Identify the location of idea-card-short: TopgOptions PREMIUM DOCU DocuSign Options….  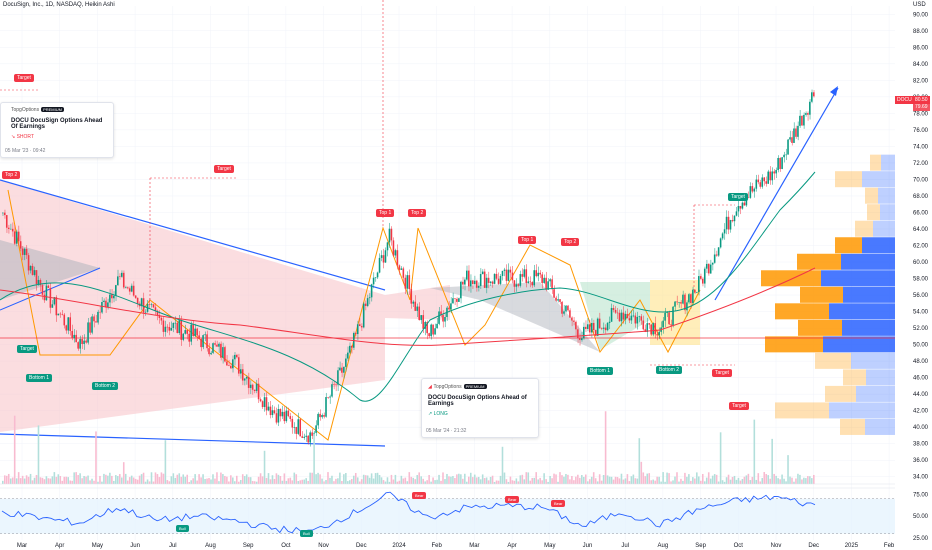
(57, 130).